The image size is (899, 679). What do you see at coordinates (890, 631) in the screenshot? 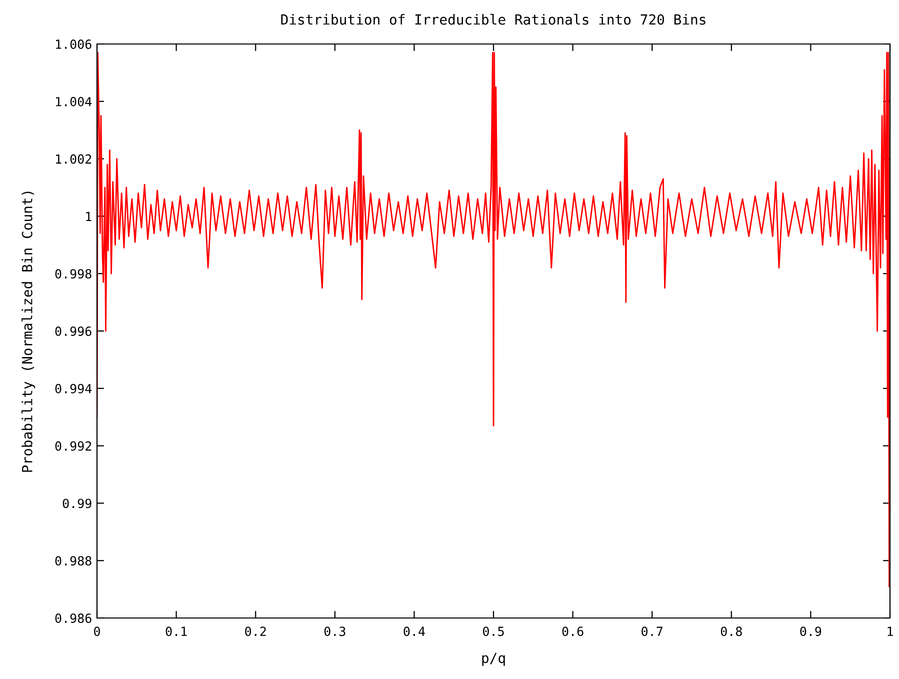
I see `x-tick-label: 1` at bounding box center [890, 631].